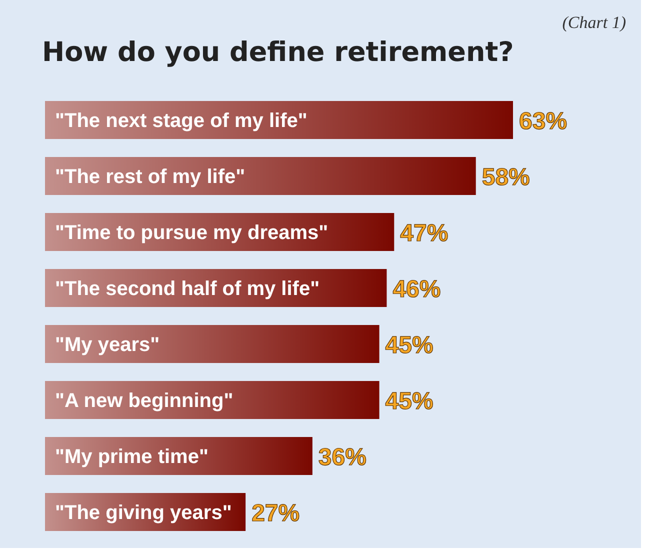 The image size is (649, 554). I want to click on y-tick-label: "The rest of my life", so click(150, 177).